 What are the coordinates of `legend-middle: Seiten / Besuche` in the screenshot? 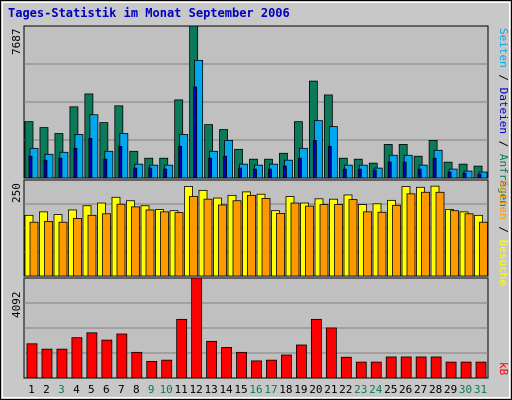 It's located at (503, 233).